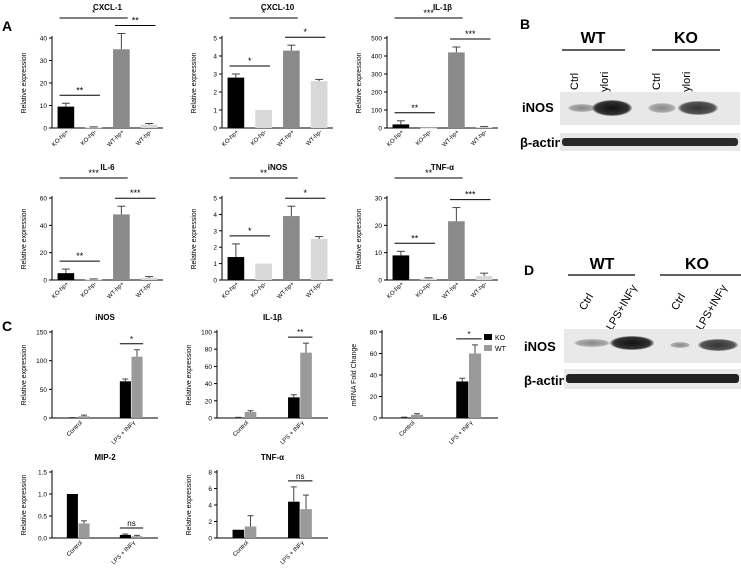 The image size is (741, 580). What do you see at coordinates (210, 473) in the screenshot?
I see `y-tick-label: 8` at bounding box center [210, 473].